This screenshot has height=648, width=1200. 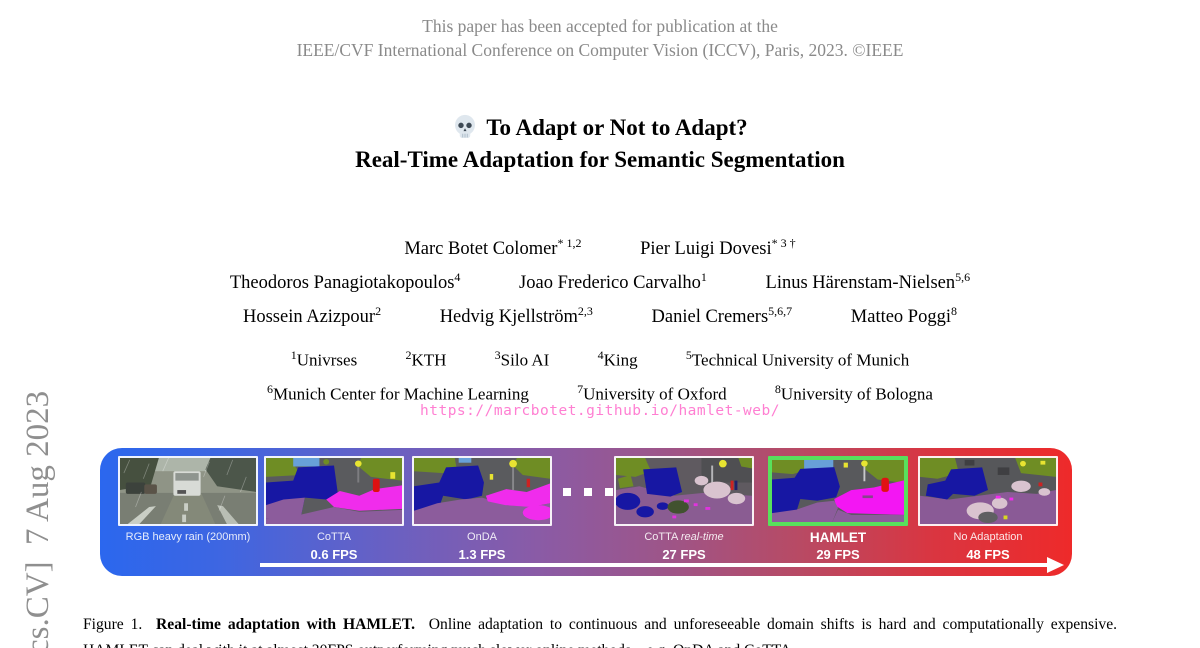 I want to click on panel-rgb-input: RGB heavy rain (200mm), so click(x=188, y=502).